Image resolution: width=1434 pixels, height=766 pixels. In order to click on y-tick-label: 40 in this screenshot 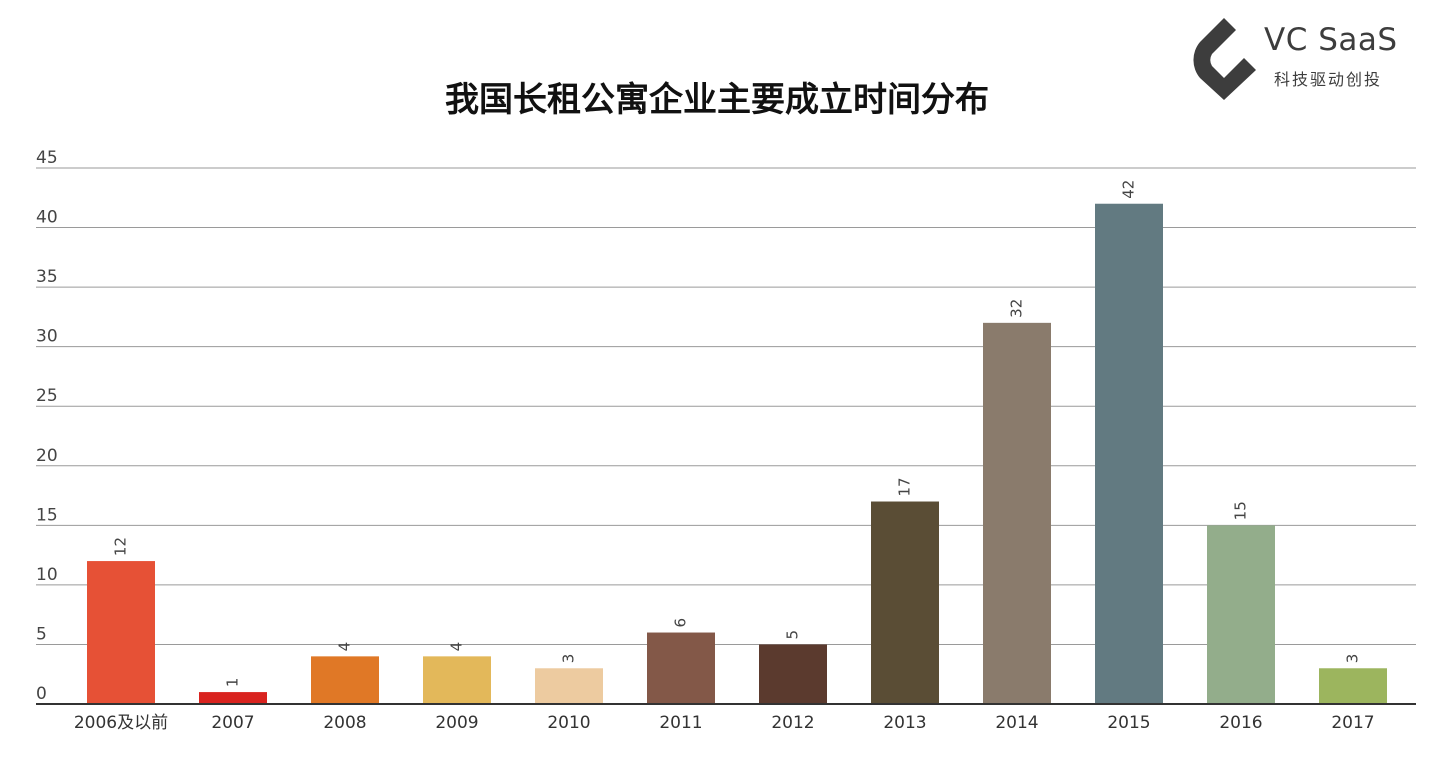, I will do `click(47, 218)`.